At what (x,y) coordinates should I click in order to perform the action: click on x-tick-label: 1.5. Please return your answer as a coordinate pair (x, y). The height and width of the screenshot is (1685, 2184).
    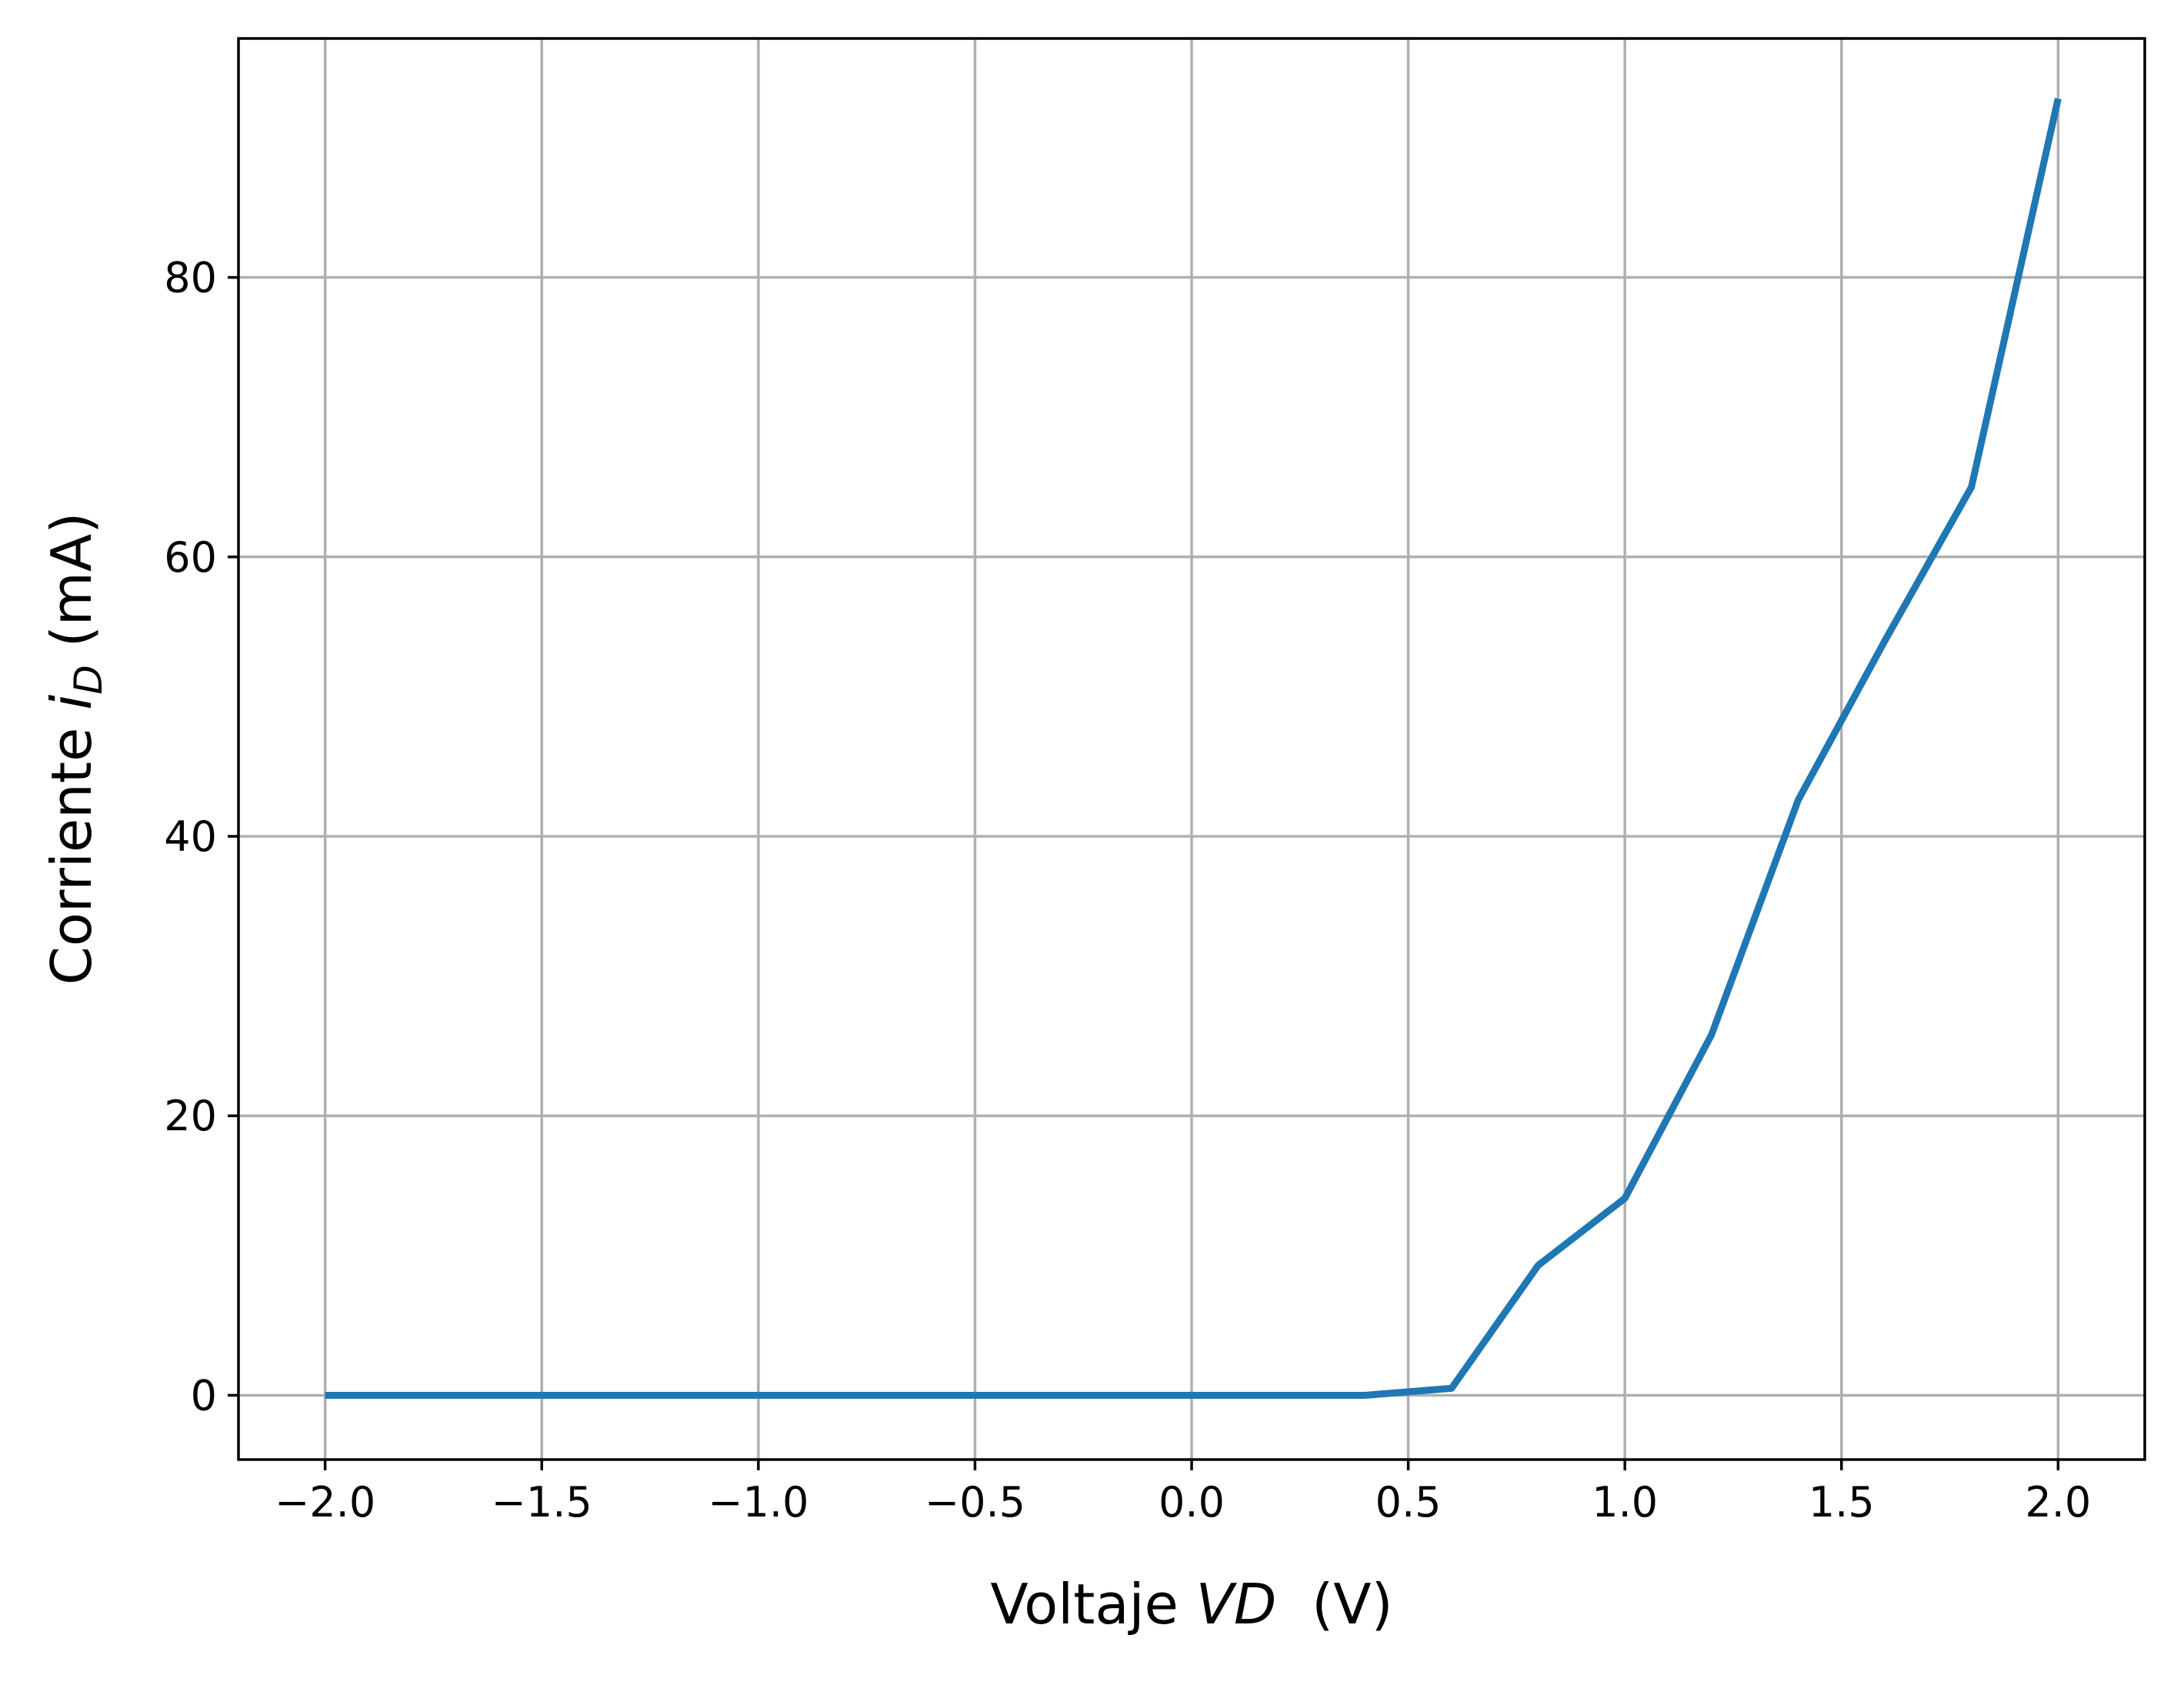
    Looking at the image, I should click on (1842, 1502).